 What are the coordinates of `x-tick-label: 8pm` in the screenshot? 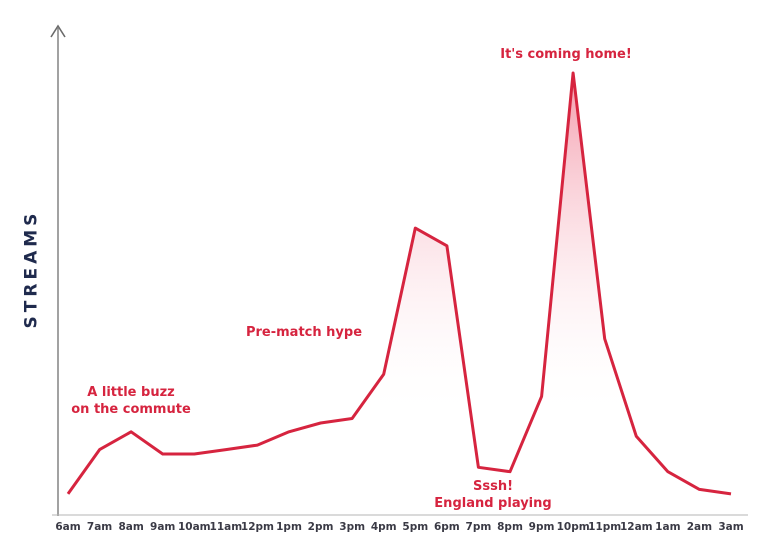 It's located at (510, 527).